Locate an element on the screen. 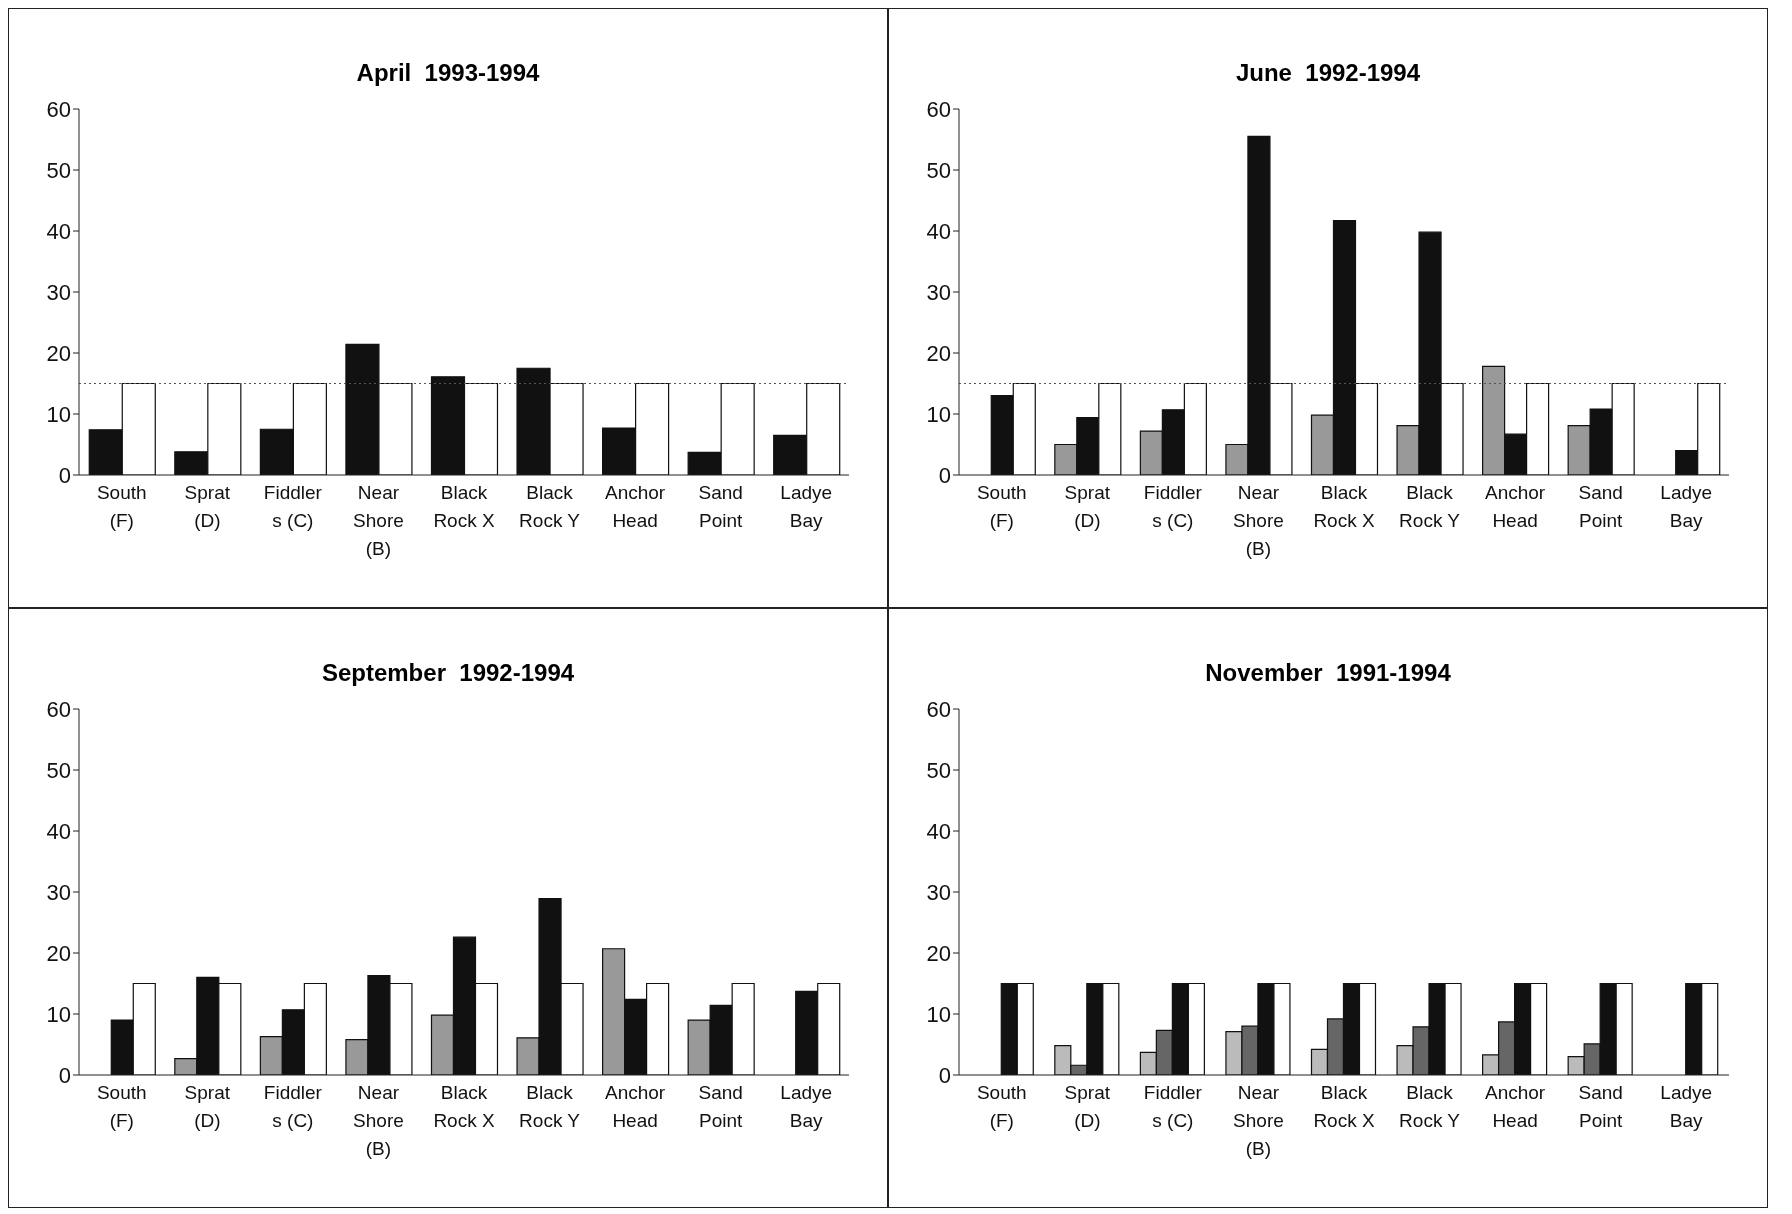 Image resolution: width=1792 pixels, height=1214 pixels. chart-title: June 1992-1994 is located at coordinates (1328, 73).